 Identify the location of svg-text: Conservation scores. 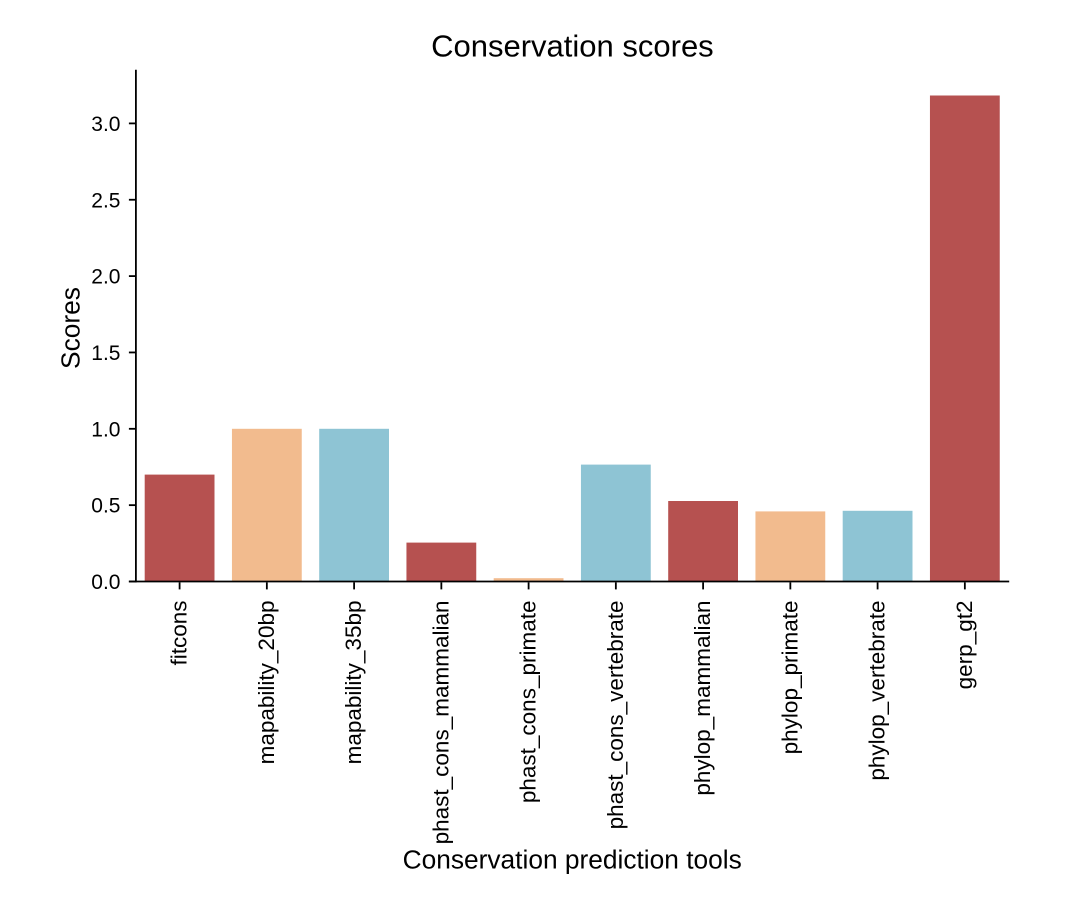
(572, 46).